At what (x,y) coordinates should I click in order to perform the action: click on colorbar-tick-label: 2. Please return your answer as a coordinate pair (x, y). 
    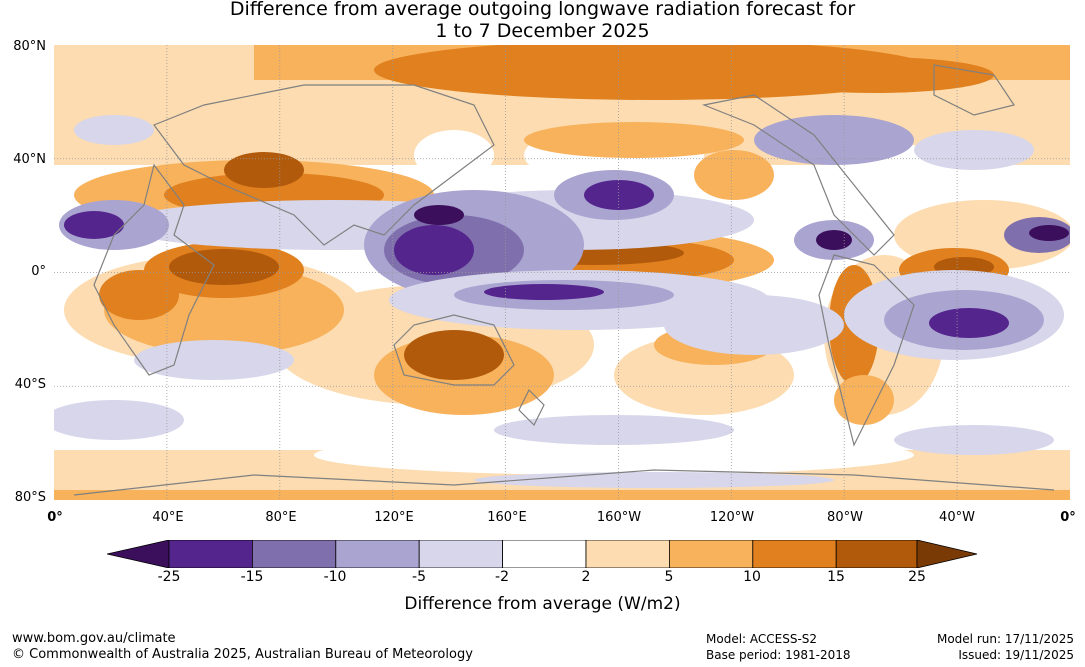
    Looking at the image, I should click on (586, 577).